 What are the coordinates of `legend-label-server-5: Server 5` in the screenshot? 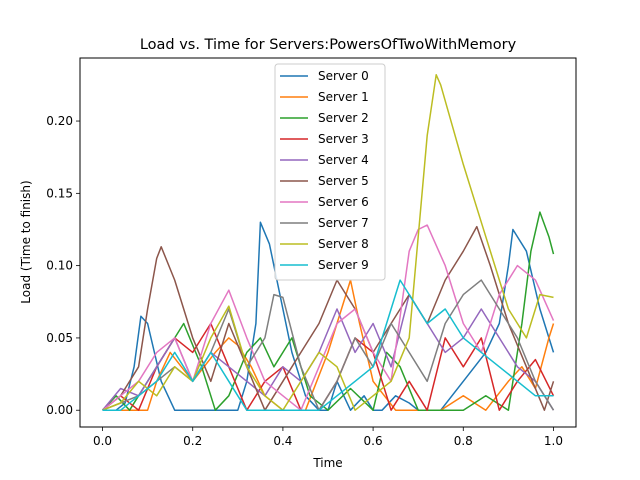 It's located at (343, 181).